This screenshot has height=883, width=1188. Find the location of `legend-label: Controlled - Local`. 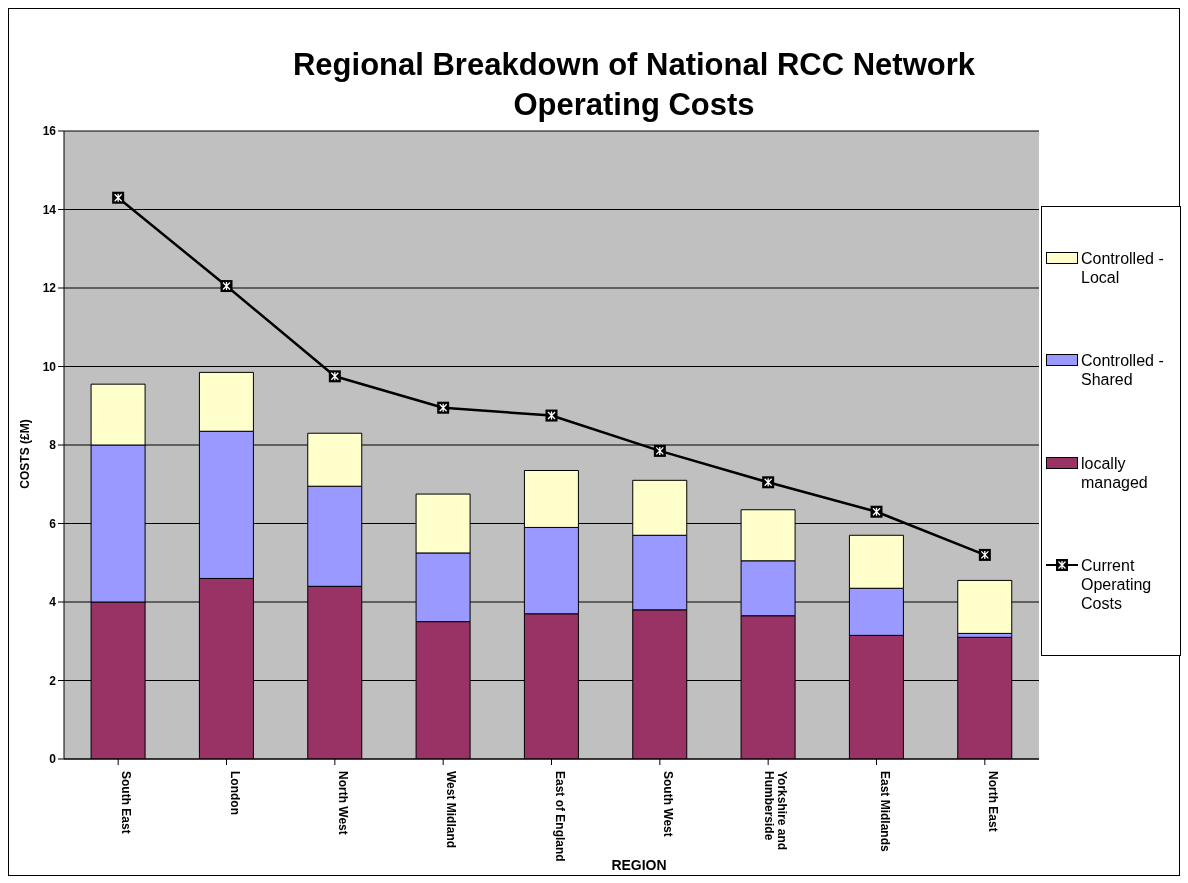

legend-label: Controlled - Local is located at coordinates (1123, 268).